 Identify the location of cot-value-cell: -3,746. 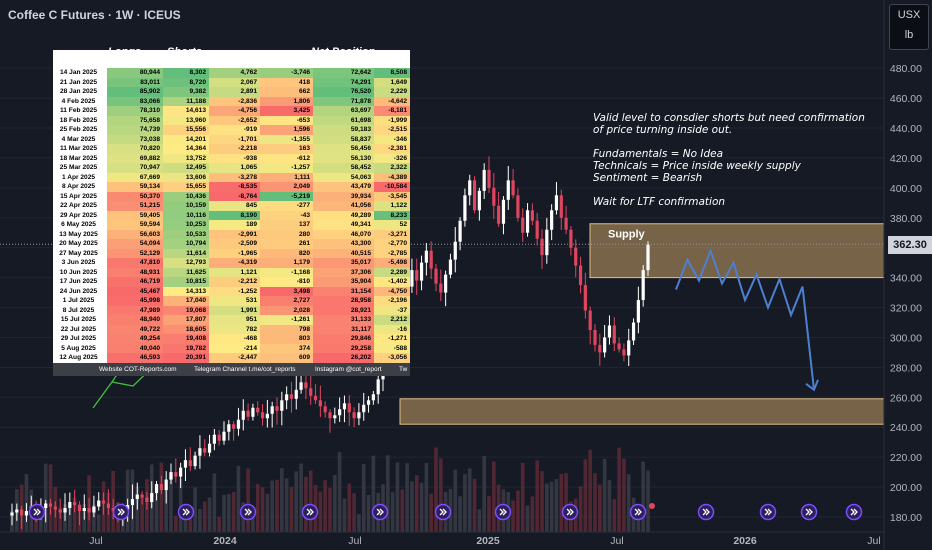
(286, 73).